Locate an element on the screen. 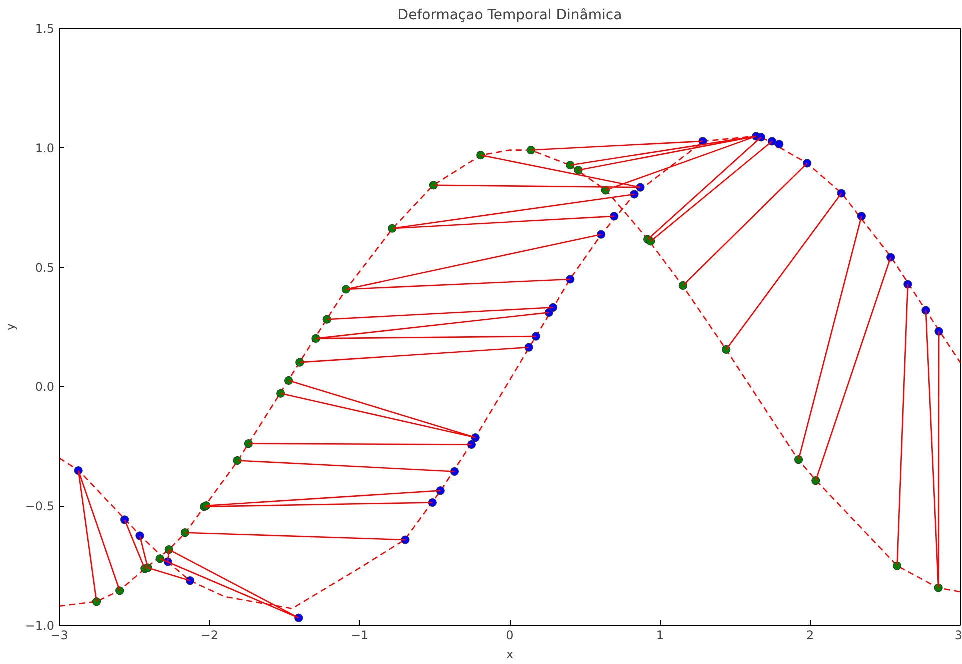 The image size is (962, 664). y-tick-label: −0.5 is located at coordinates (39, 507).